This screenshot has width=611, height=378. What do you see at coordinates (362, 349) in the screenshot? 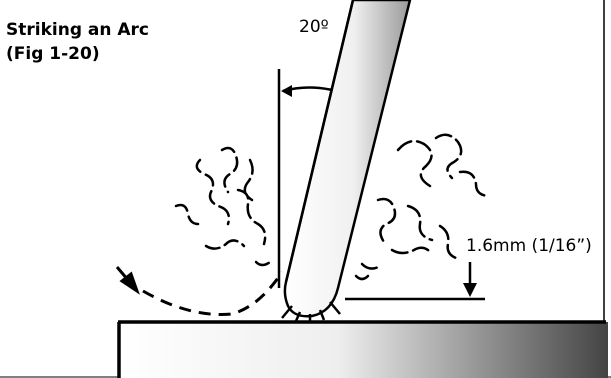
I see `workpiece-plate` at bounding box center [362, 349].